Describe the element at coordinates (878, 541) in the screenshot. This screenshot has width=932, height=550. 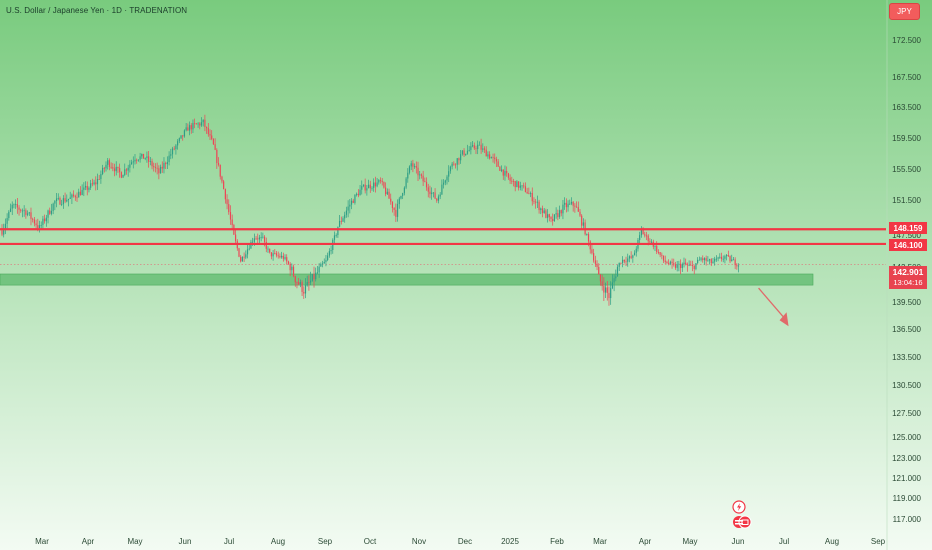
I see `x-tick-label: Sep` at that location.